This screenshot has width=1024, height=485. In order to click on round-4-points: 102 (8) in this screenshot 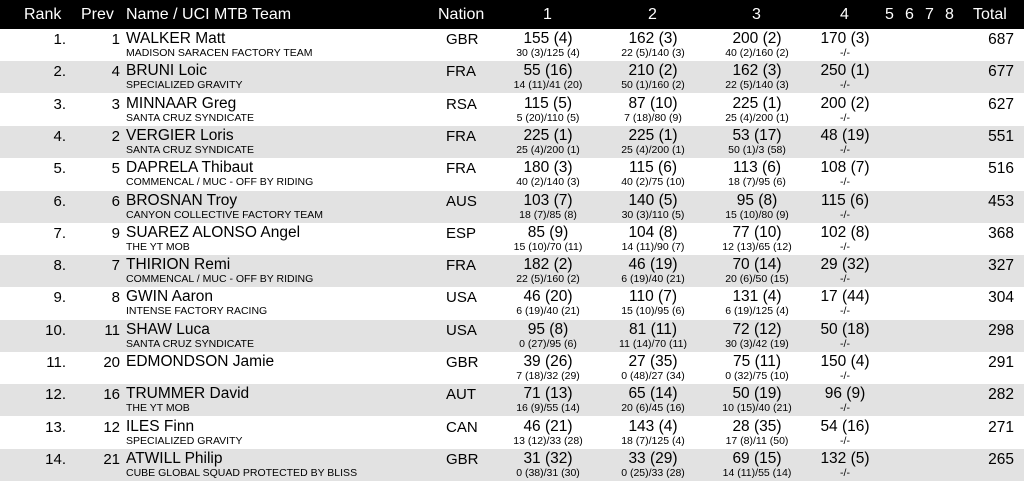, I will do `click(845, 232)`.